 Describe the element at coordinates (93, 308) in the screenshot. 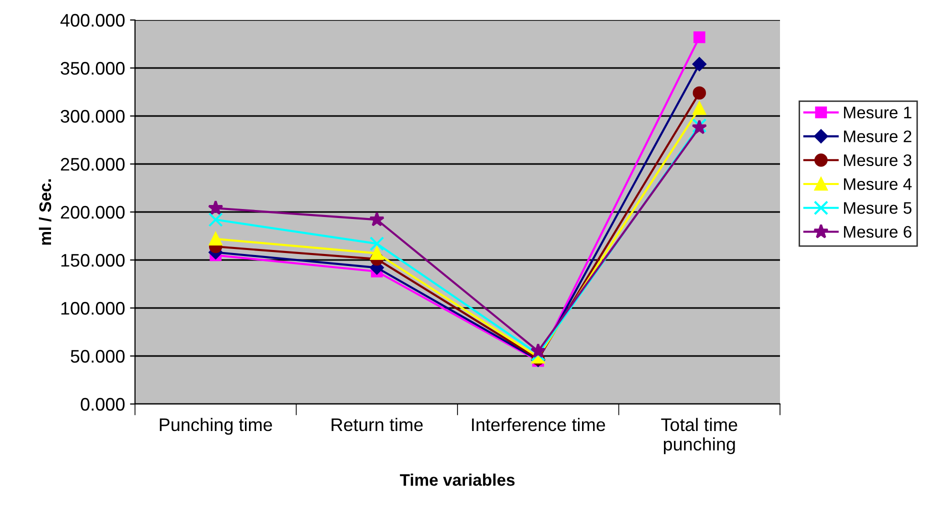

I see `y-tick-label: 100.000` at that location.